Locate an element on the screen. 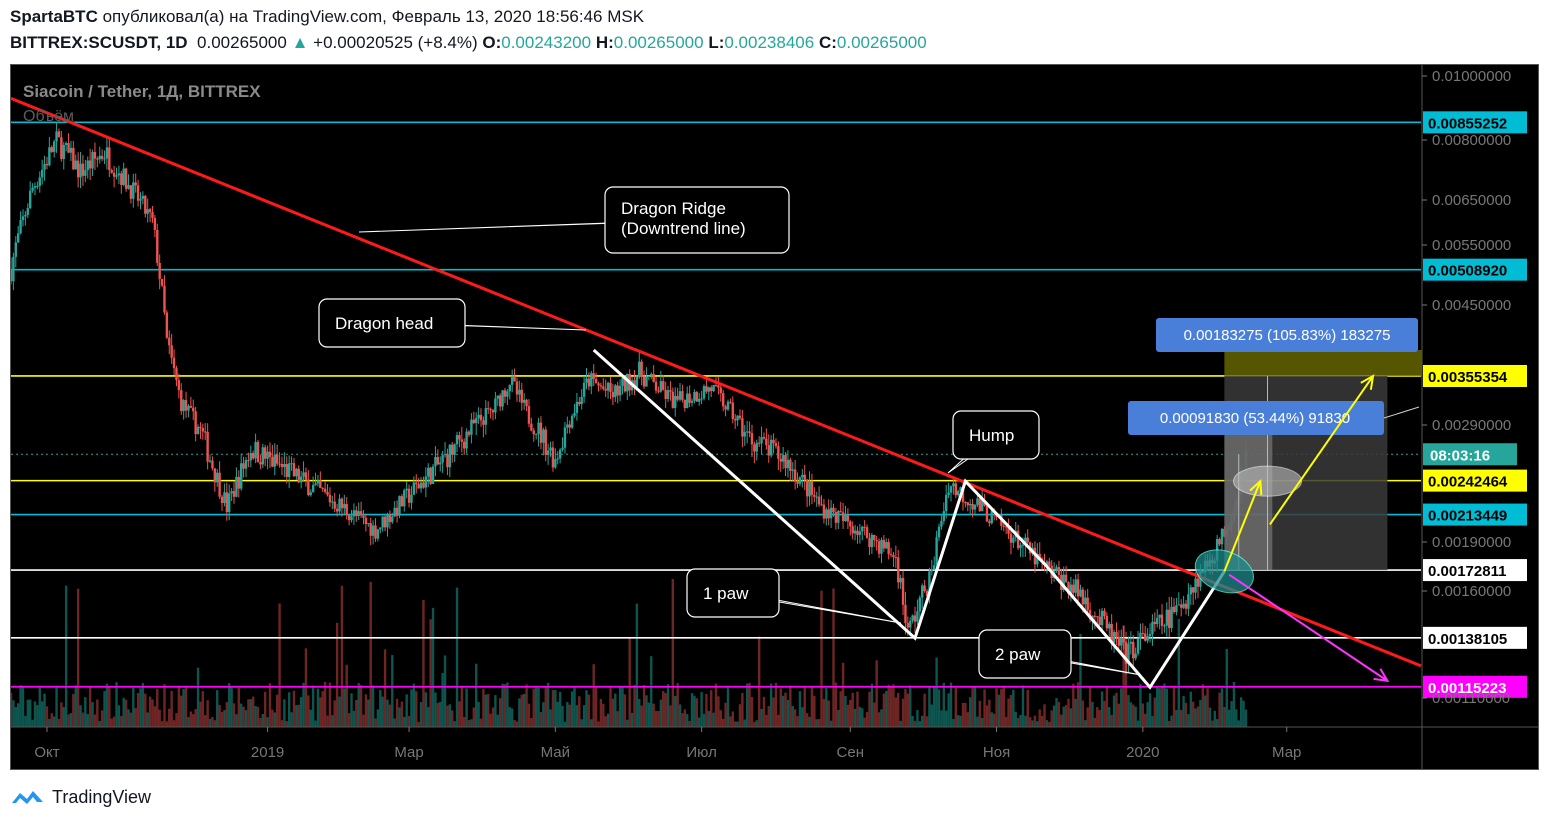  price-label-badge is located at coordinates (1475, 637).